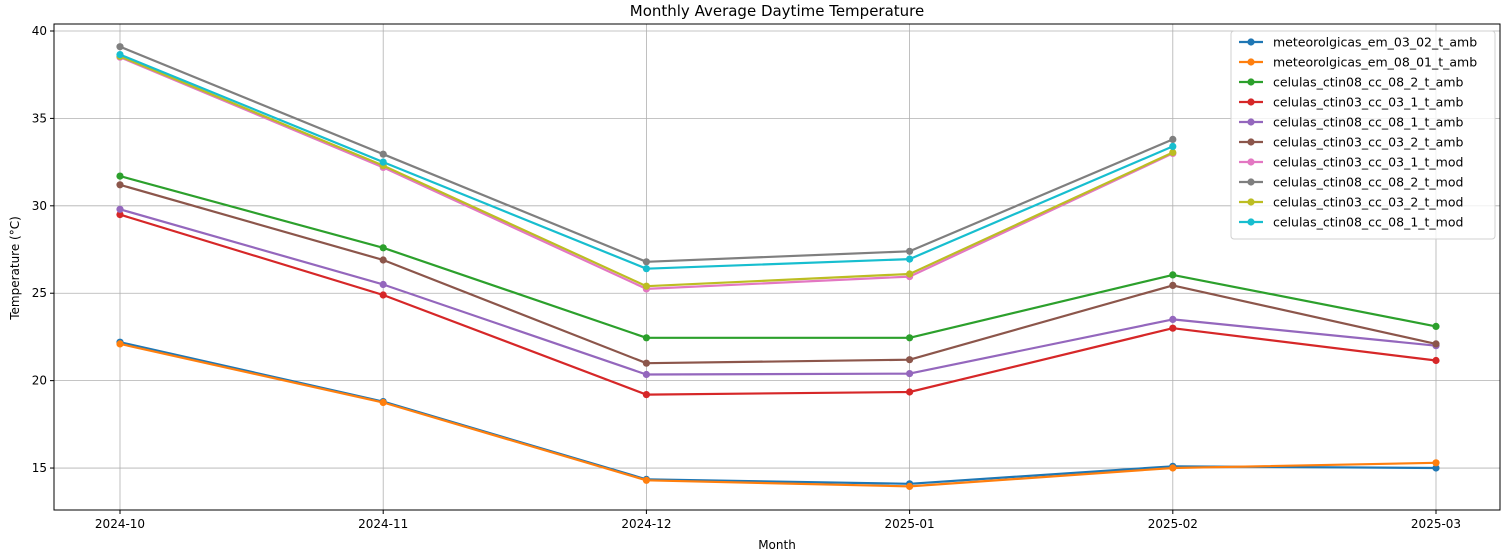  Describe the element at coordinates (120, 524) in the screenshot. I see `x-tick-label: 2024-10` at that location.